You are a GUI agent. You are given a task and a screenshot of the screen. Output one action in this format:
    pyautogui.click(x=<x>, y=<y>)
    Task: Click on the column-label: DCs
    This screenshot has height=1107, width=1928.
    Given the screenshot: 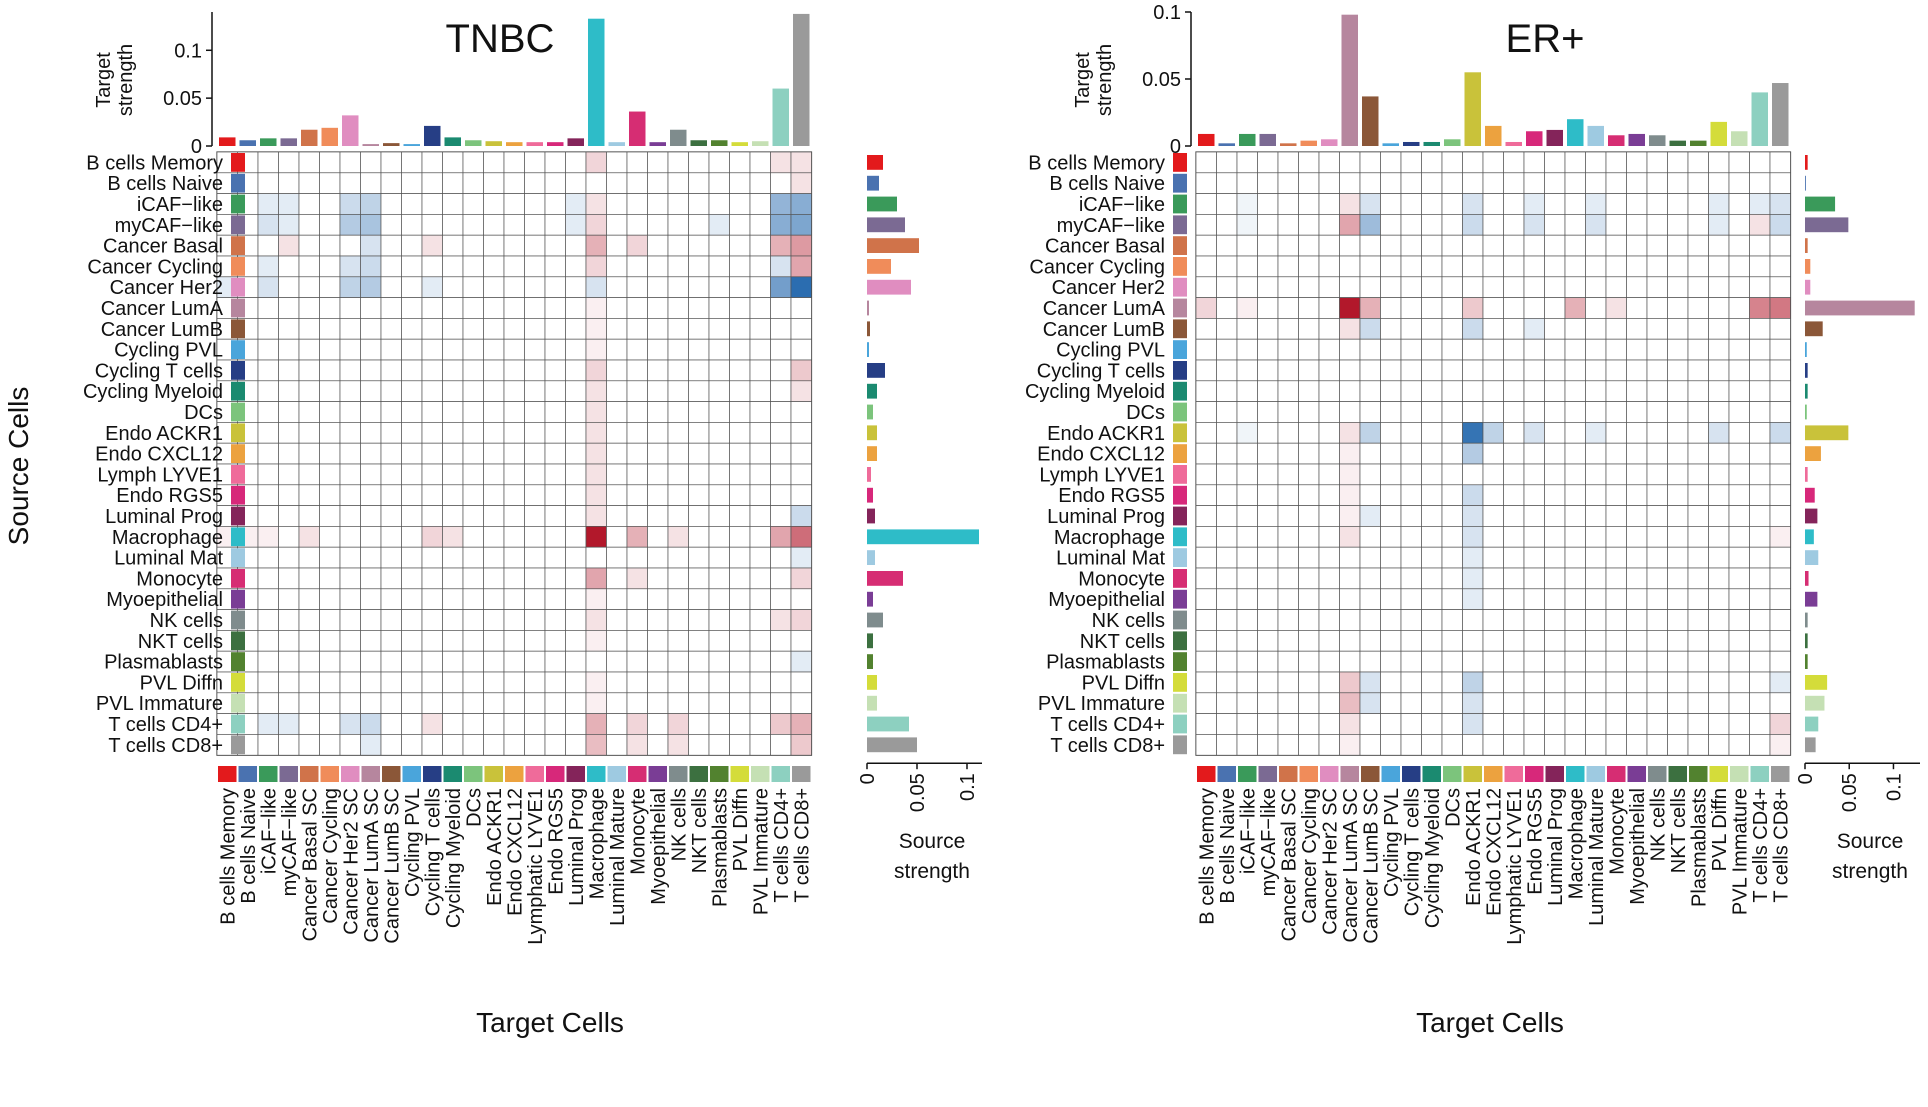 What is the action you would take?
    pyautogui.click(x=1453, y=807)
    